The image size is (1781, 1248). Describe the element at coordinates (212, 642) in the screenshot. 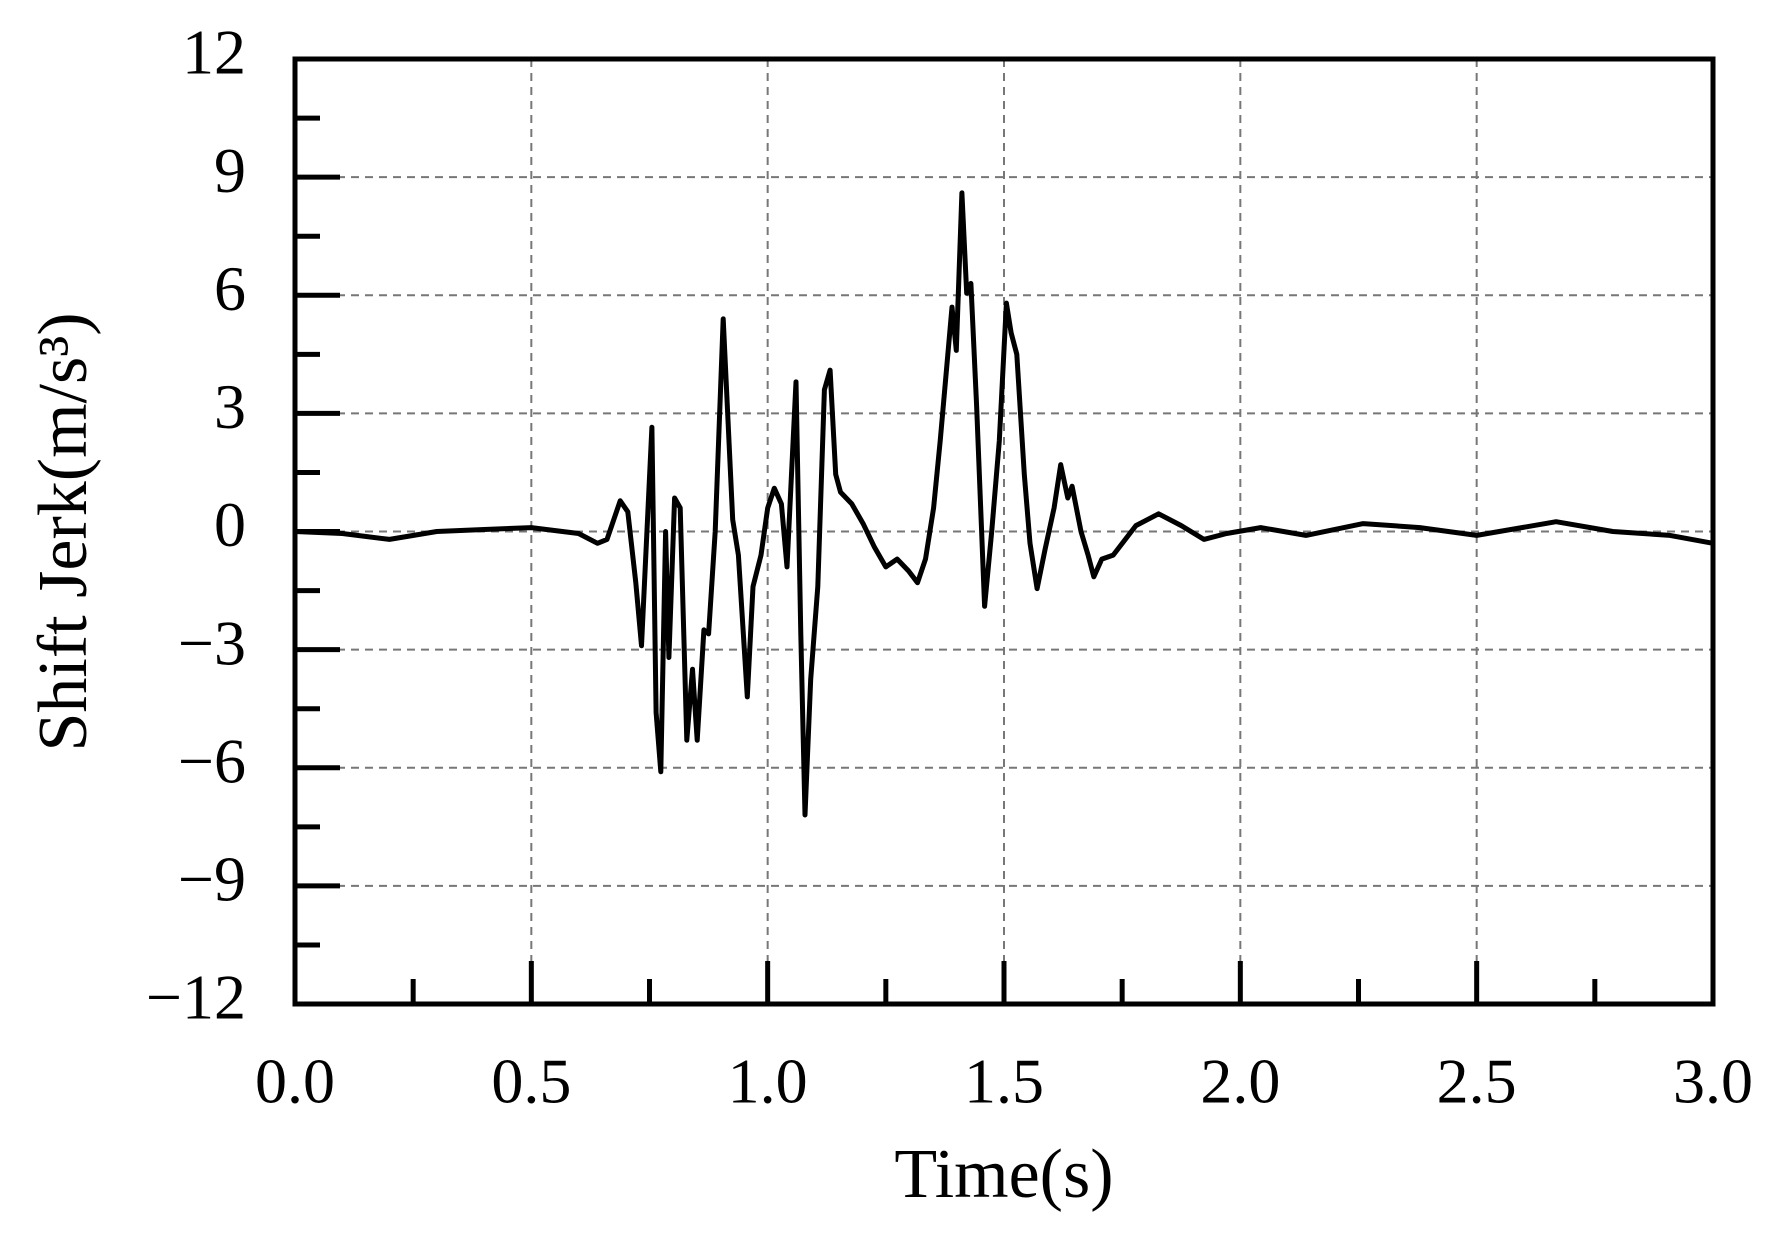

I see `y-tick-label: −3` at that location.